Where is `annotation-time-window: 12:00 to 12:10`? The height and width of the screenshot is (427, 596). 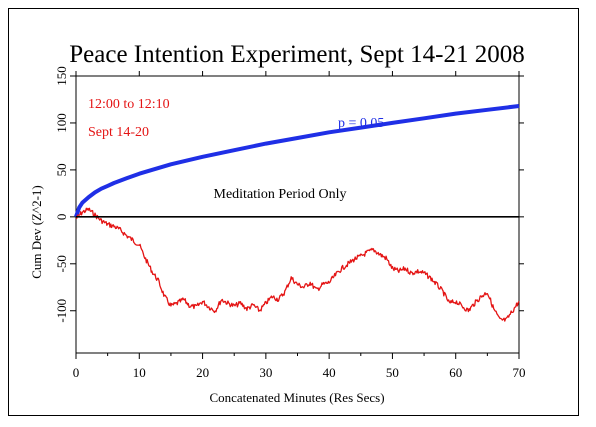
annotation-time-window: 12:00 to 12:10 is located at coordinates (129, 104).